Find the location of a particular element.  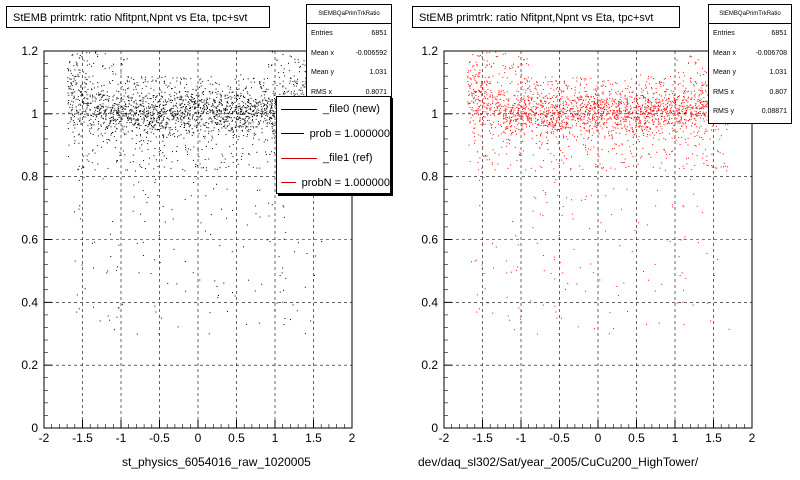

legend-line-black is located at coordinates (292, 134).